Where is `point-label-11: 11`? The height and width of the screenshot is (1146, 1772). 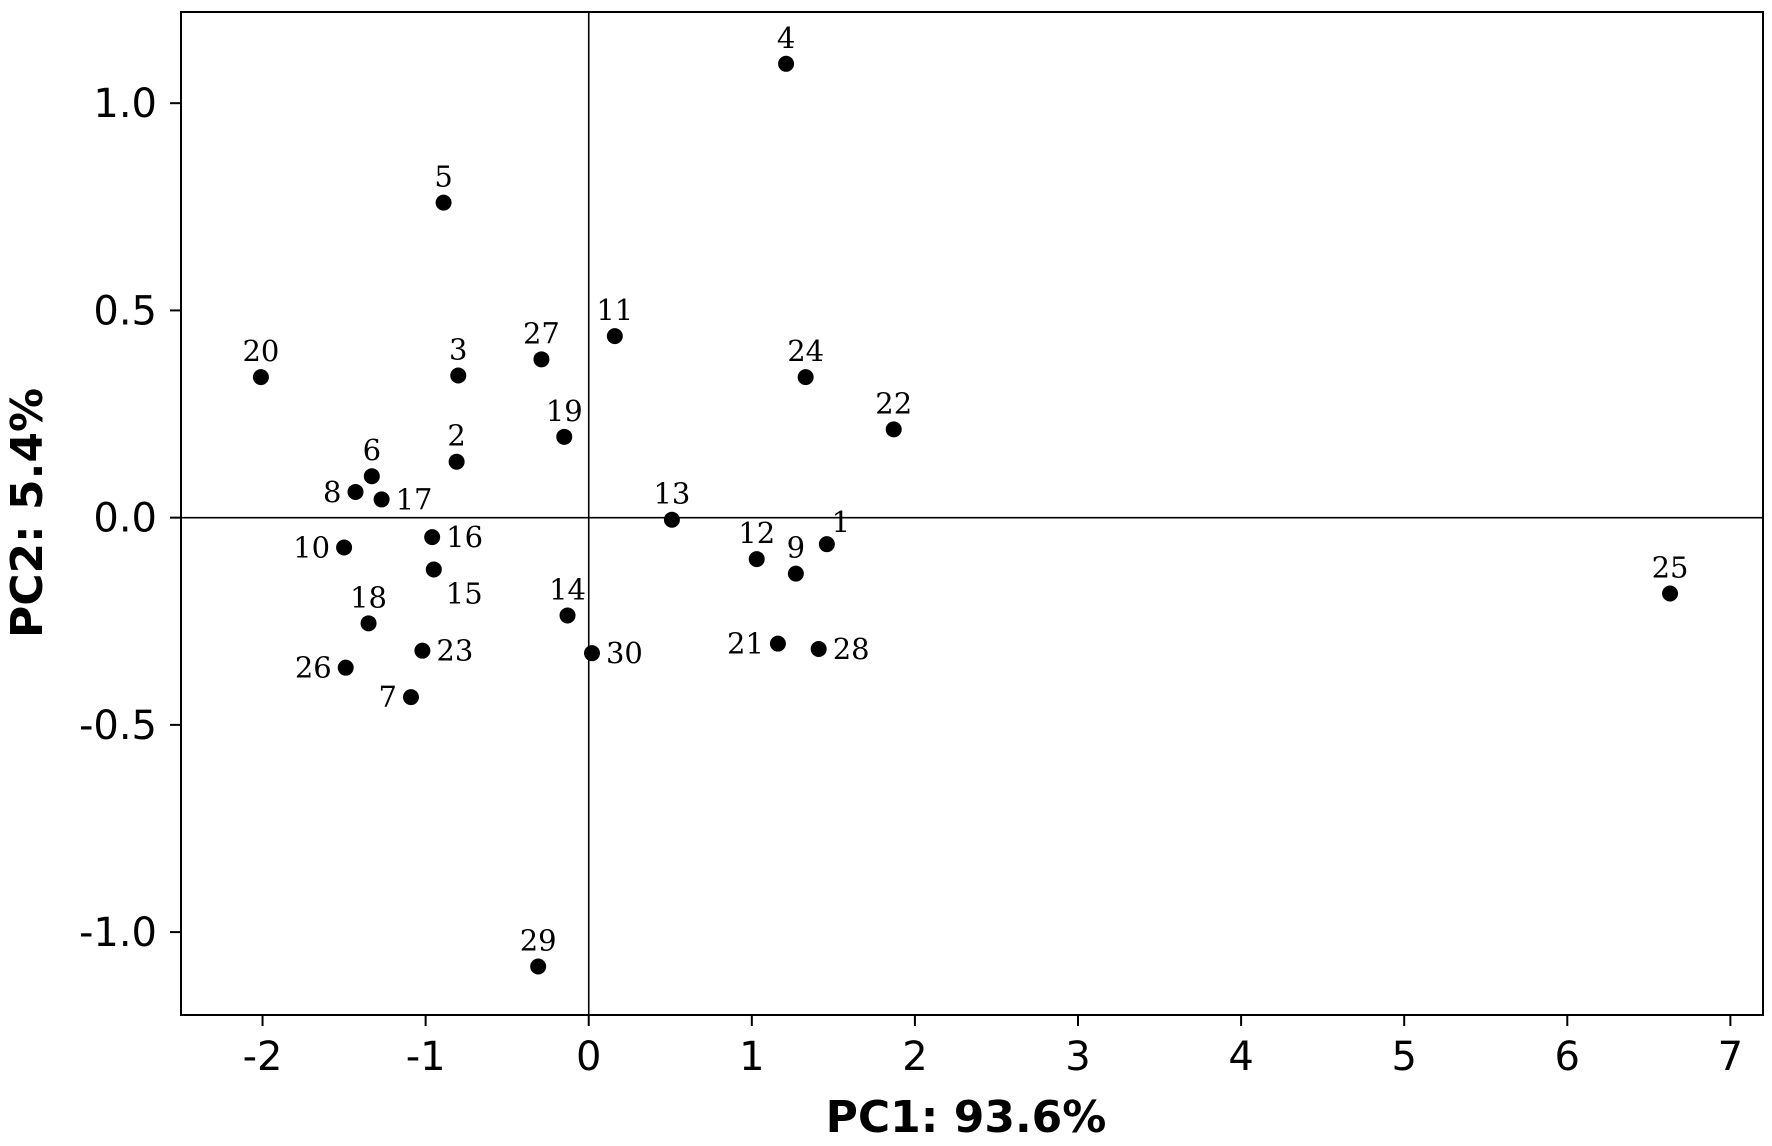 point-label-11: 11 is located at coordinates (614, 310).